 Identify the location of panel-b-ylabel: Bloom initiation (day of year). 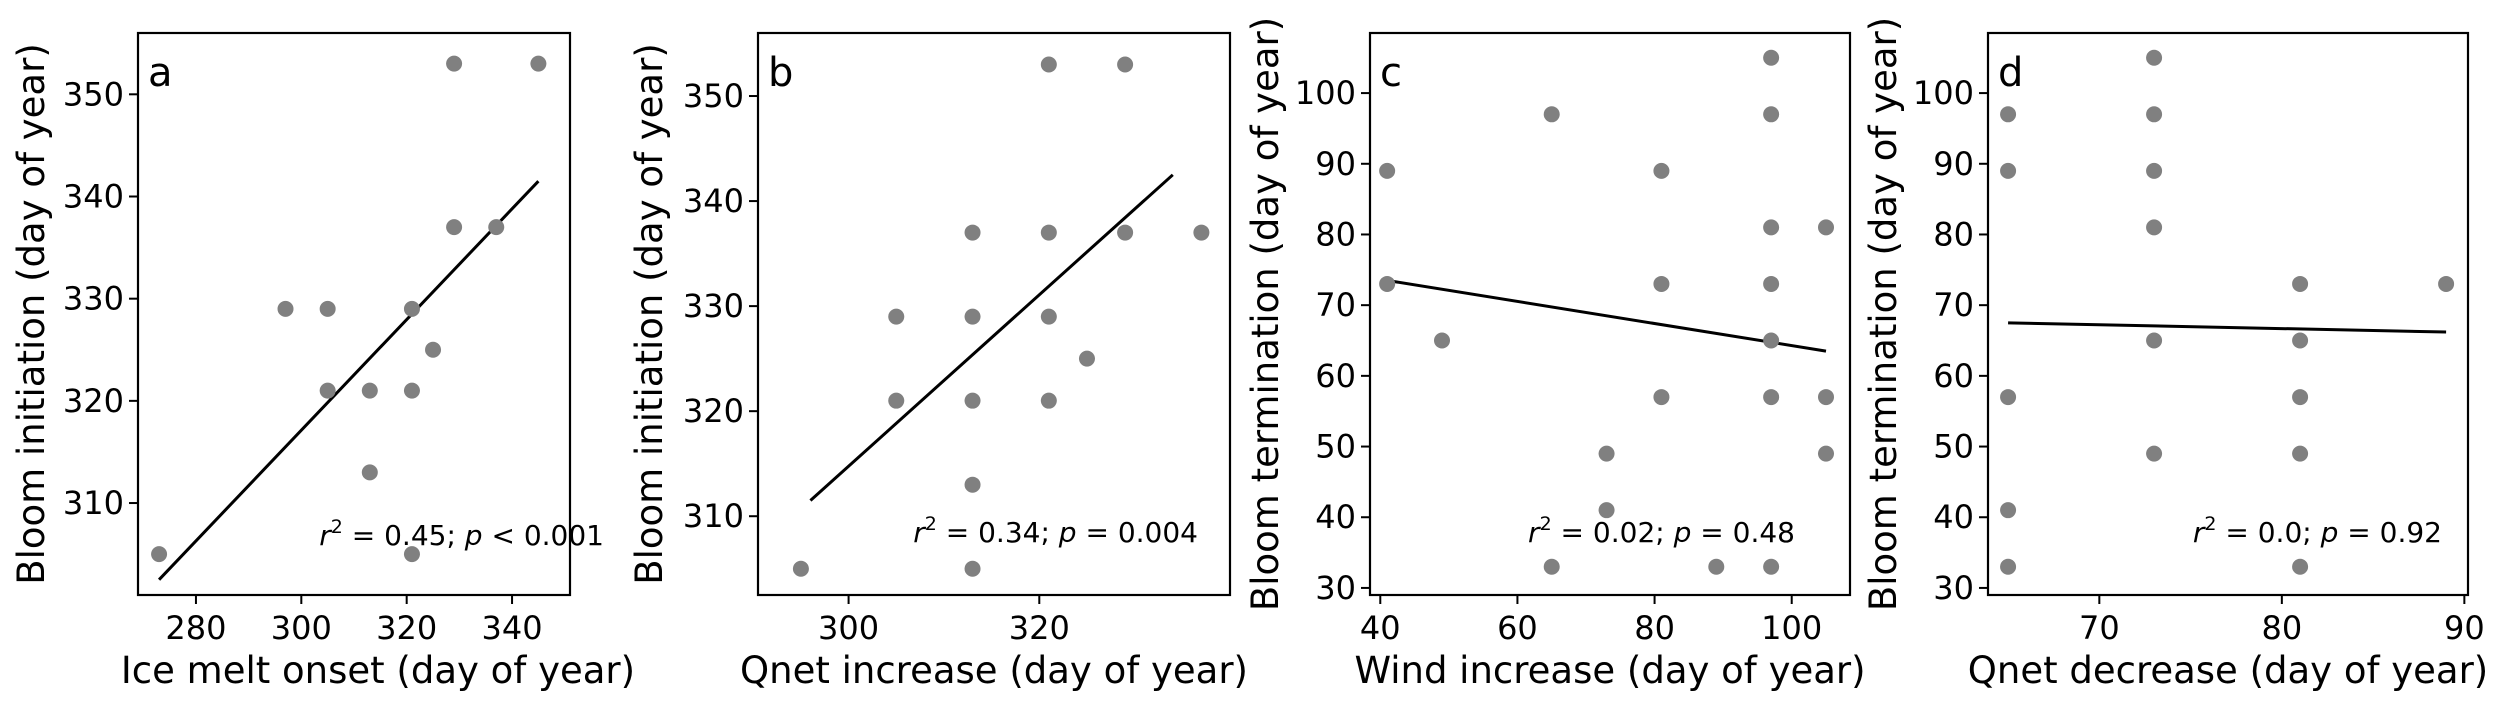
(649, 314).